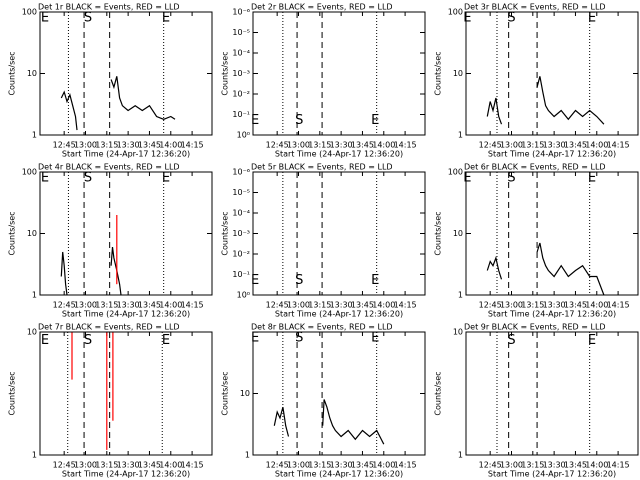 The height and width of the screenshot is (480, 640). What do you see at coordinates (322, 167) in the screenshot?
I see `panel-title: Det 5r BLACK = Events, RED = LLD` at bounding box center [322, 167].